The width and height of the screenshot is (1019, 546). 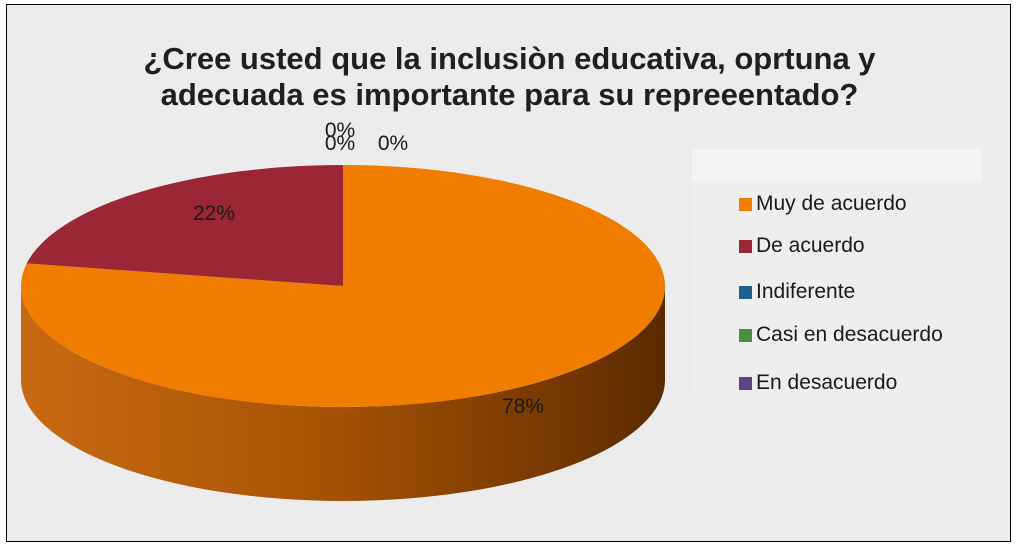 I want to click on legend-label: En desacuerdo, so click(x=827, y=382).